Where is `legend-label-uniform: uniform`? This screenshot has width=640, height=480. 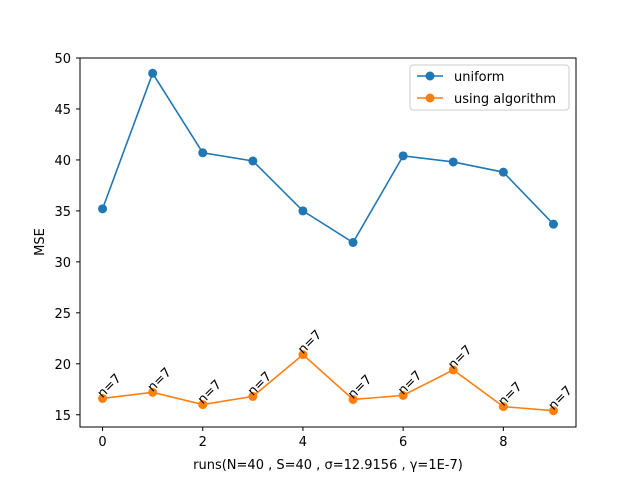 legend-label-uniform: uniform is located at coordinates (479, 77).